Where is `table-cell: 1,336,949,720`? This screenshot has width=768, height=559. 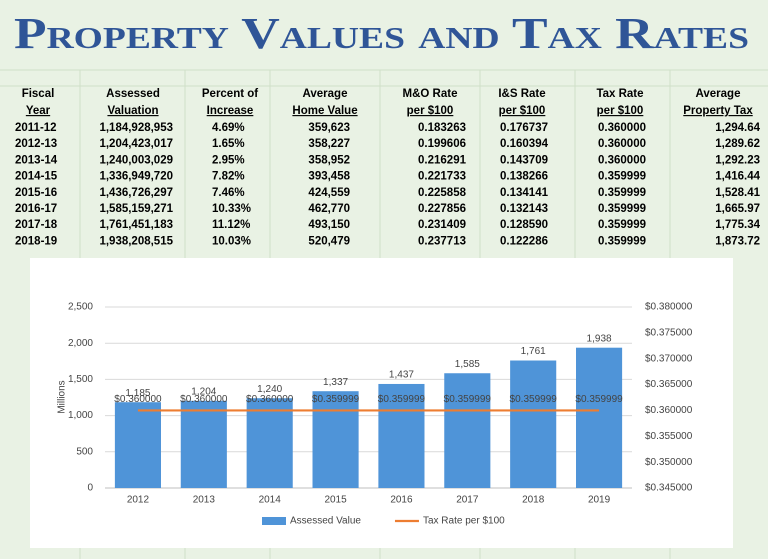 table-cell: 1,336,949,720 is located at coordinates (136, 177).